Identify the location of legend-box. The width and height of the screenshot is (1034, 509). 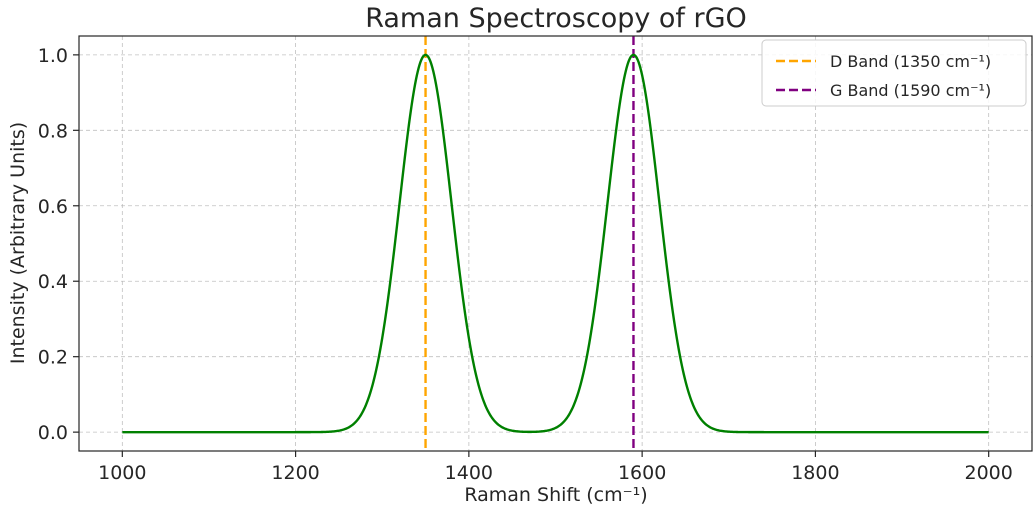
(894, 73).